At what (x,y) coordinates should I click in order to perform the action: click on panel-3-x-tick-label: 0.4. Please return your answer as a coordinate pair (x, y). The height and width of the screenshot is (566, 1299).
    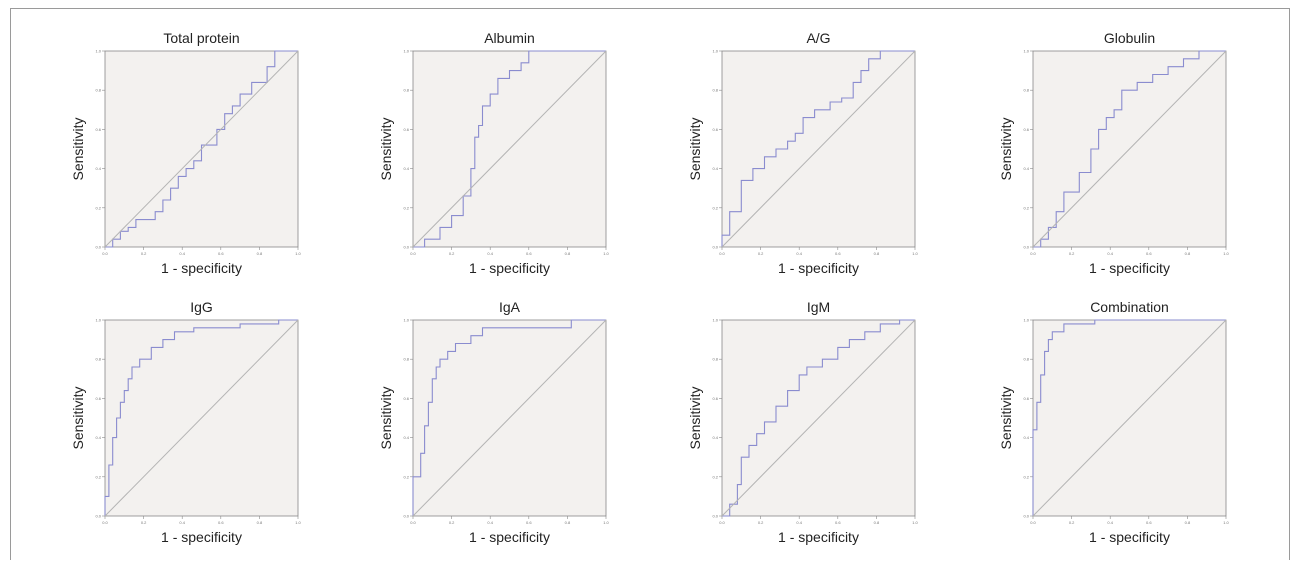
    Looking at the image, I should click on (799, 253).